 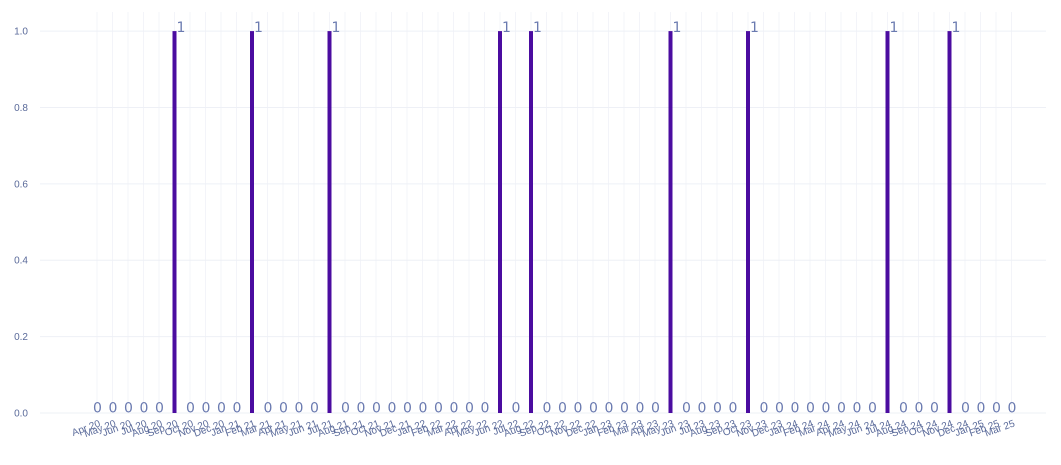 What do you see at coordinates (21, 223) in the screenshot?
I see `y-axis: 0.0 0.2 0.4 0.6 0.8 1.0` at bounding box center [21, 223].